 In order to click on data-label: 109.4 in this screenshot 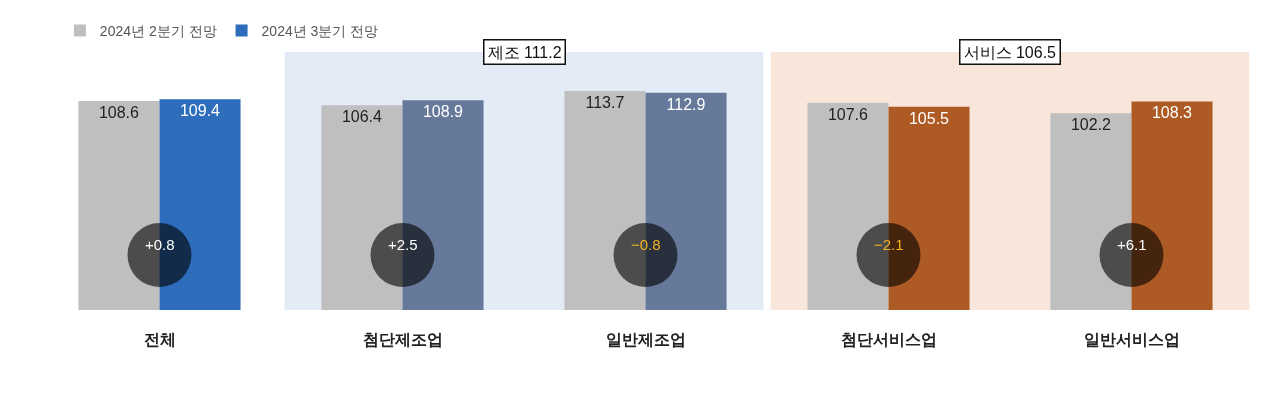, I will do `click(200, 111)`.